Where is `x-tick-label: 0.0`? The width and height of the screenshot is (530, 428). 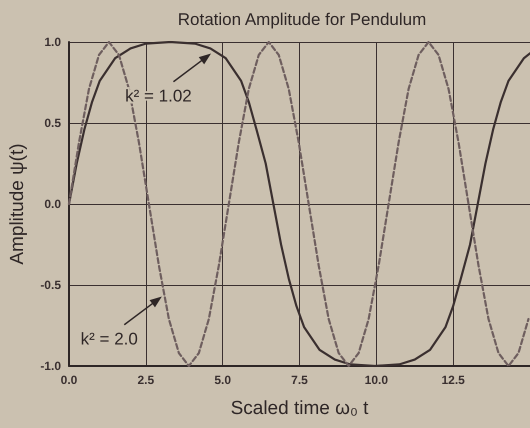 x-tick-label: 0.0 is located at coordinates (69, 380).